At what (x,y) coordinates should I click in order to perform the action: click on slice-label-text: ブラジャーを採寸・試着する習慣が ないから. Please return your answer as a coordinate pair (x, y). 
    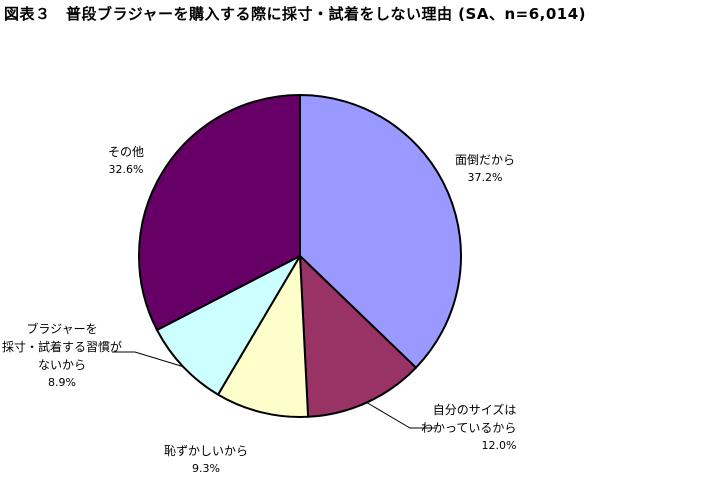
    Looking at the image, I should click on (62, 347).